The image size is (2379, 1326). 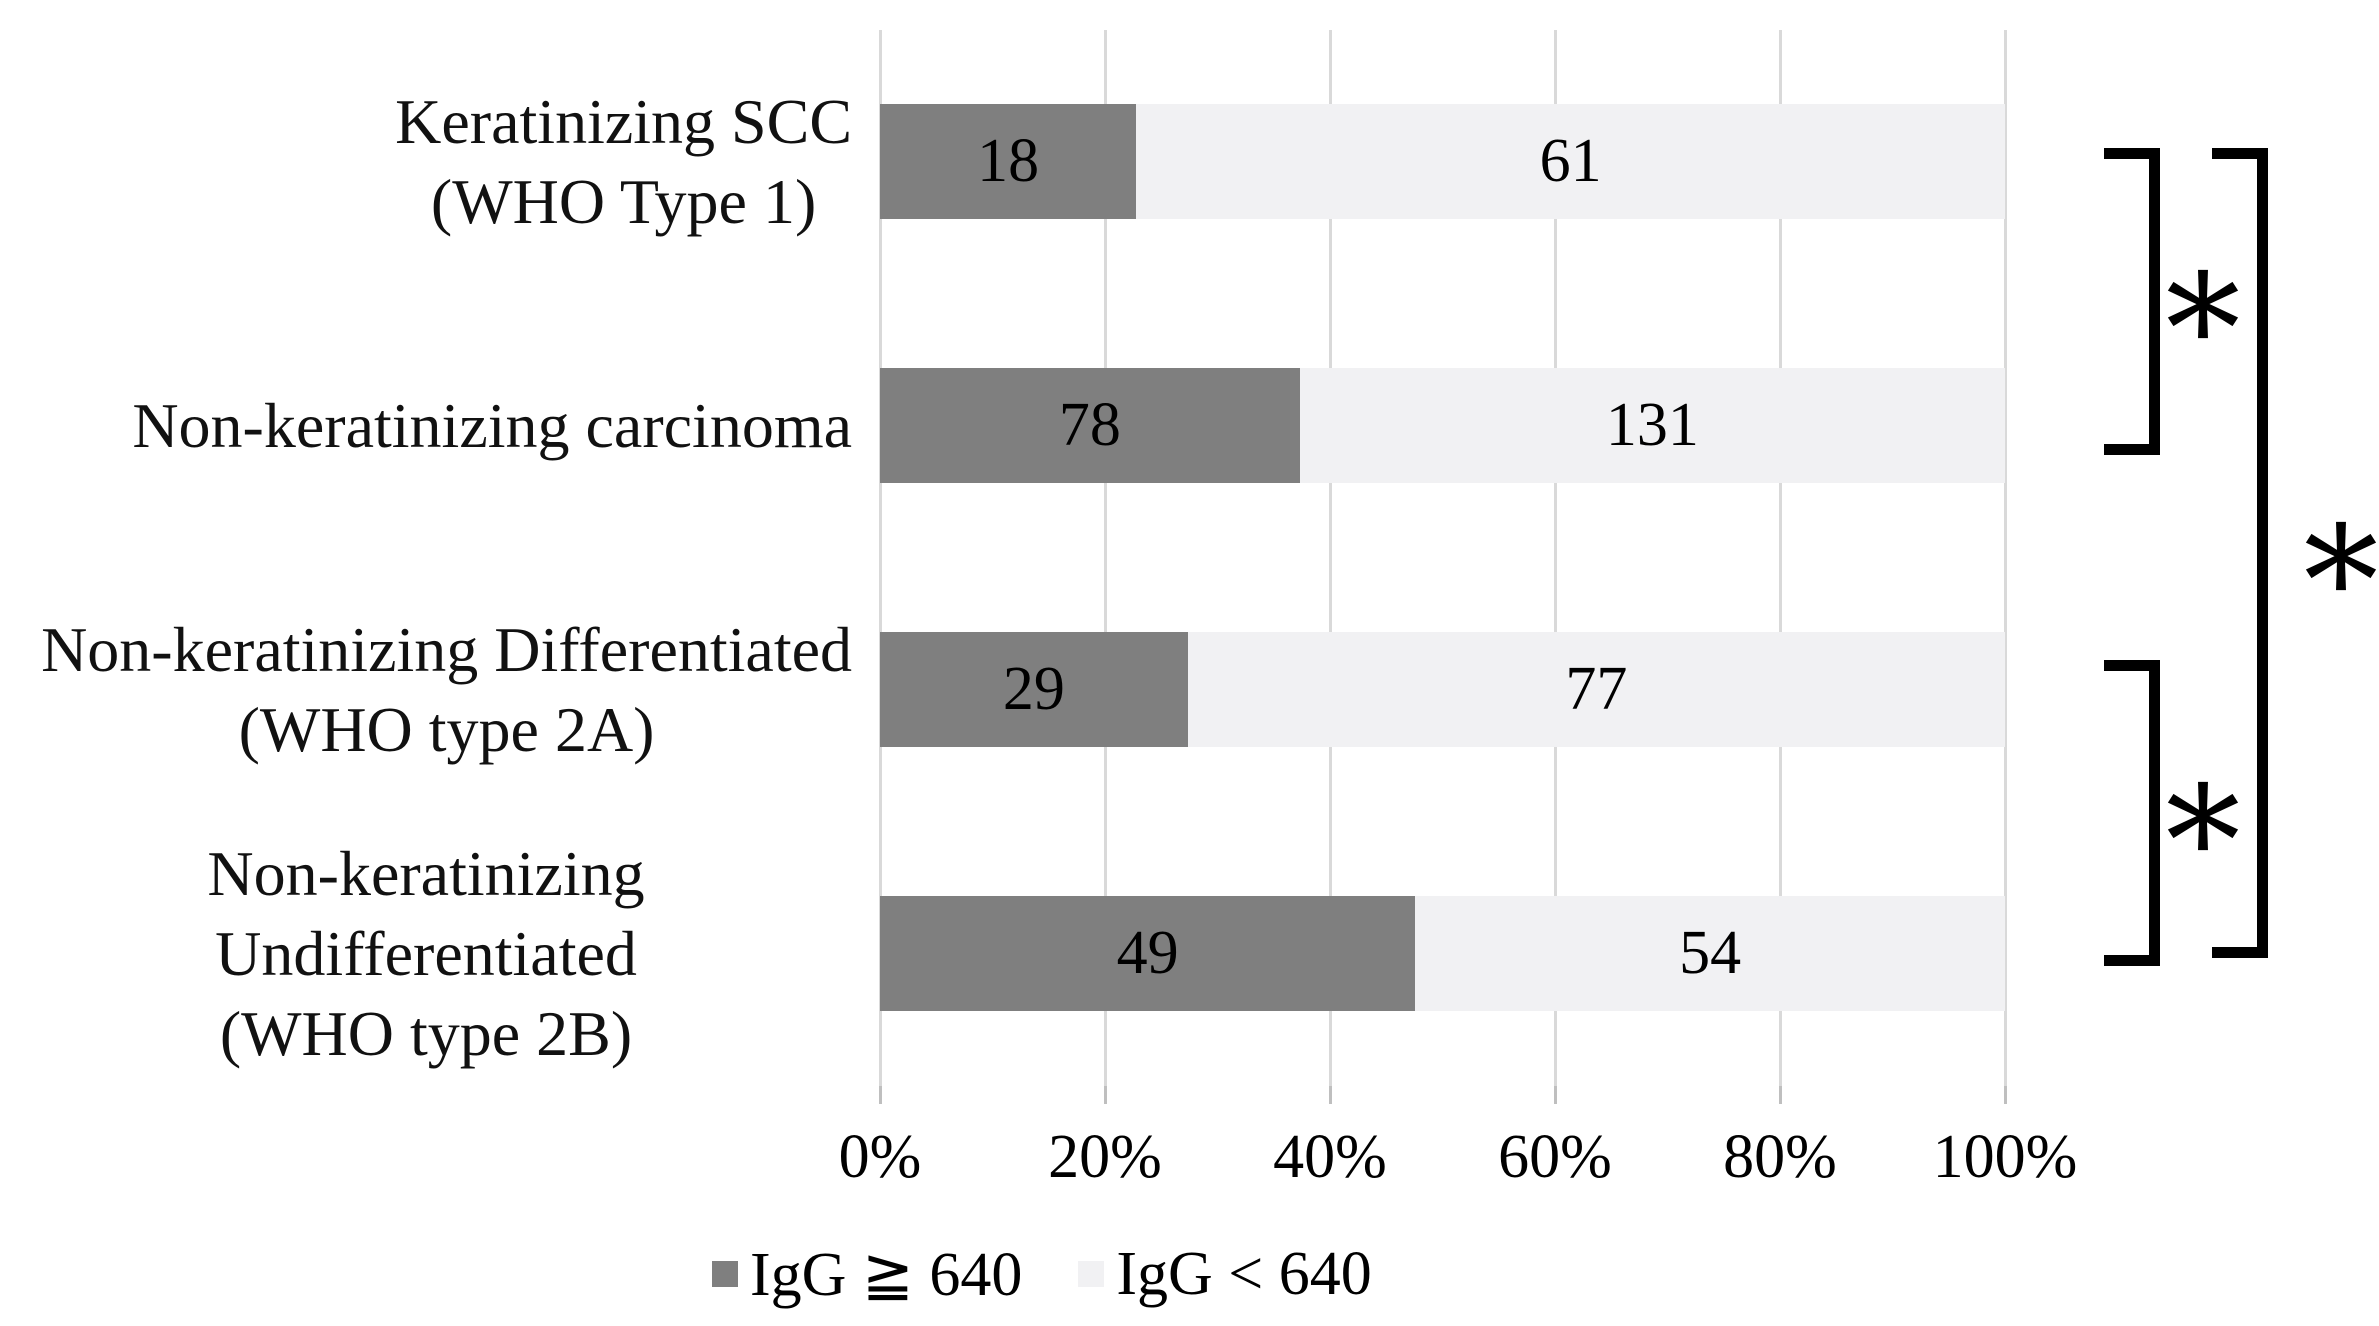 I want to click on gridline-80%, so click(x=1780, y=558).